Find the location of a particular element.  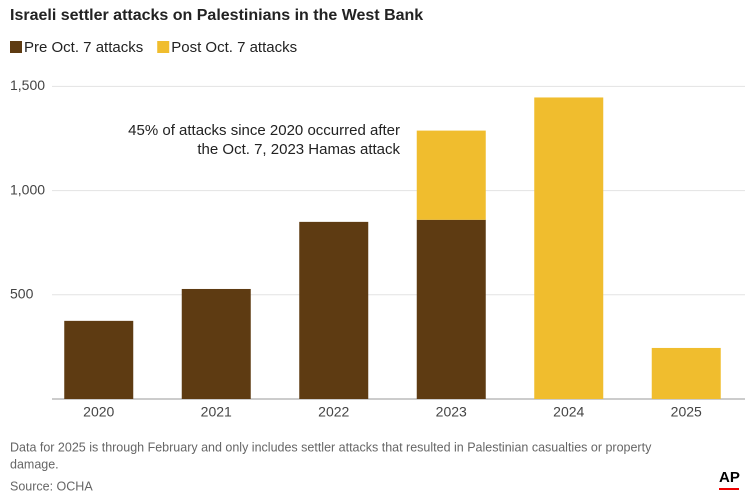

y-tick-label: 500 is located at coordinates (22, 294).